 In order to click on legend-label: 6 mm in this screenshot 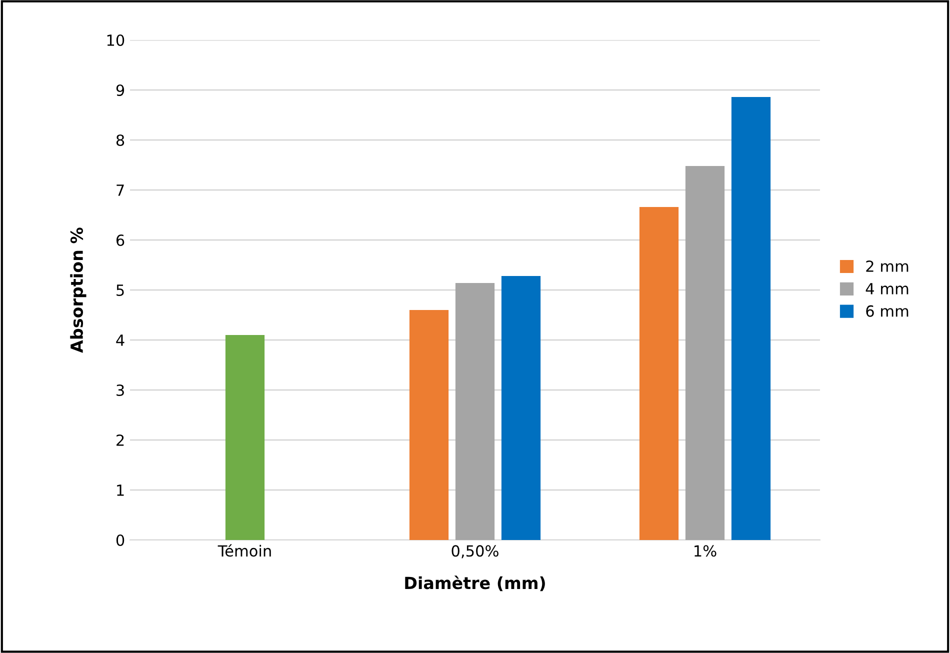, I will do `click(887, 311)`.